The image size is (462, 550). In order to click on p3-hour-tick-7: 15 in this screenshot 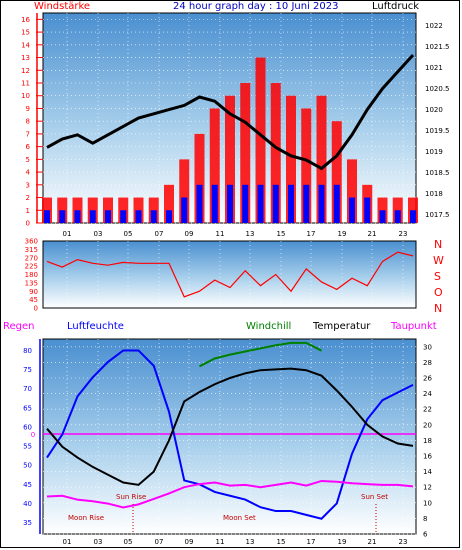, I will do `click(281, 542)`.